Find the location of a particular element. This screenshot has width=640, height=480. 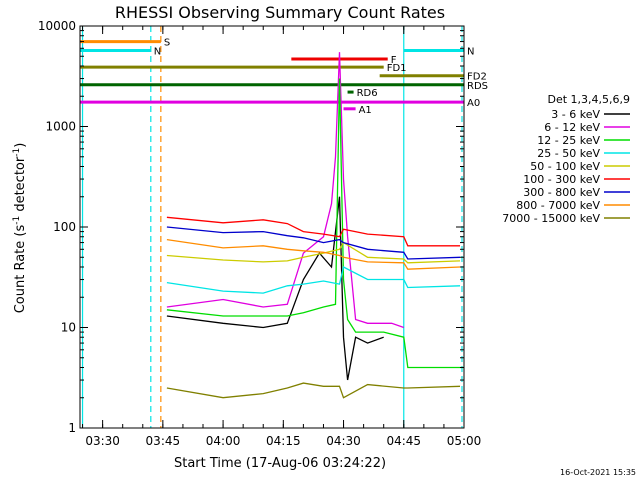

x-tick-label: 04:45 is located at coordinates (403, 441).